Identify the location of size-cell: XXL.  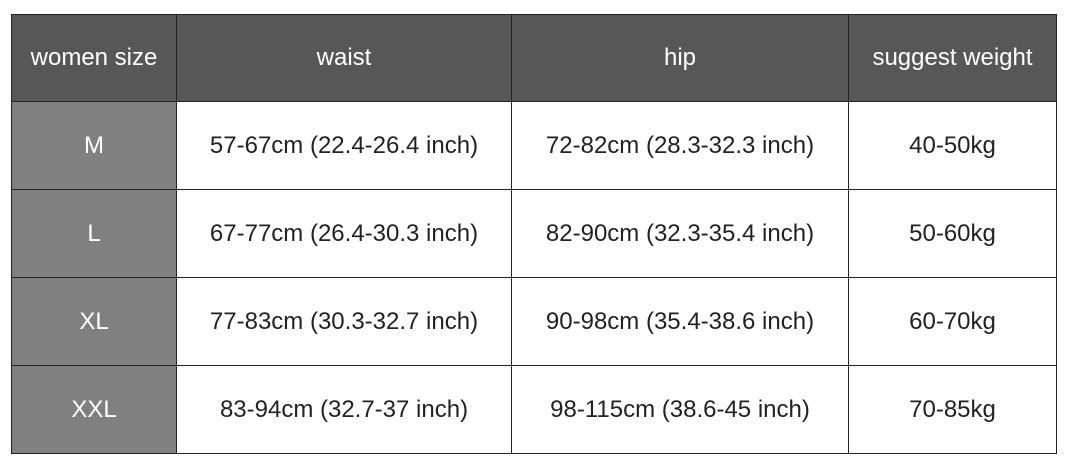
(94, 409).